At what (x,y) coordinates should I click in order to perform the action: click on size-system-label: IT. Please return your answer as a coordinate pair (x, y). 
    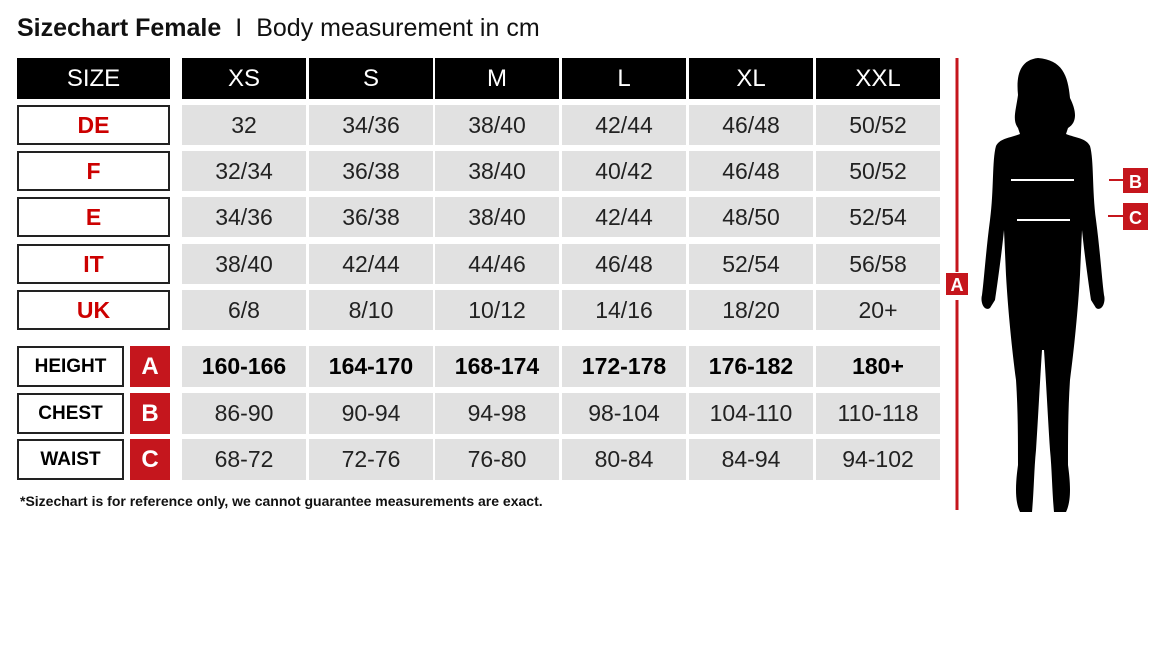
    Looking at the image, I should click on (93, 264).